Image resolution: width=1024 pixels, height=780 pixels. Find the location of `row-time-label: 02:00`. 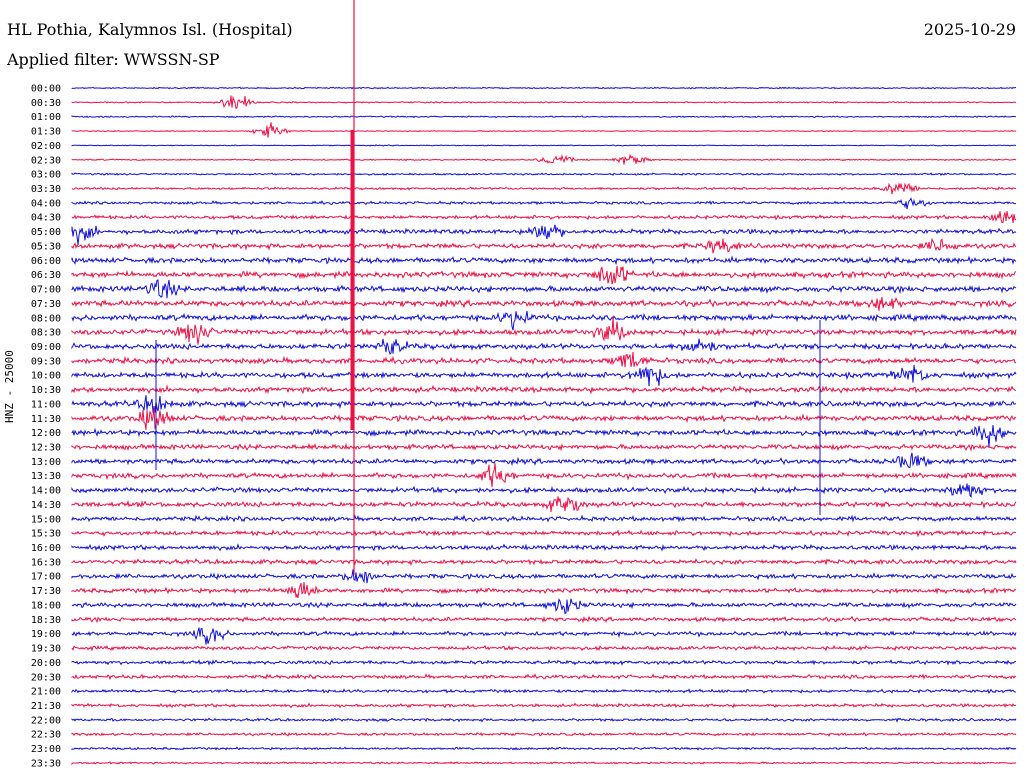

row-time-label: 02:00 is located at coordinates (46, 146).